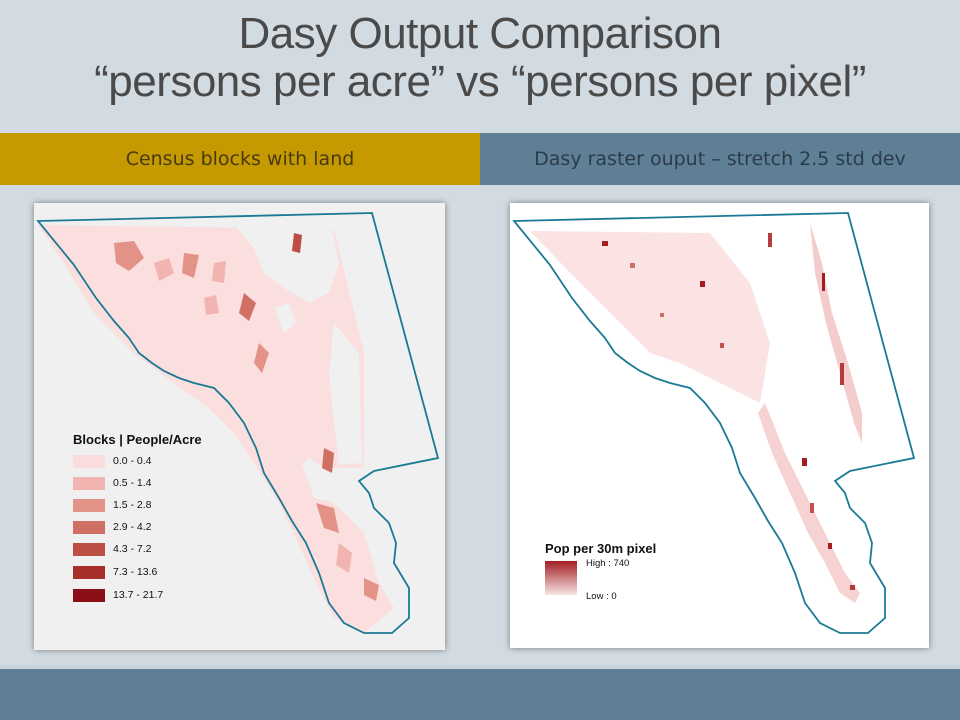 This screenshot has height=720, width=960. I want to click on raster-barrier-strip, so click(836, 333).